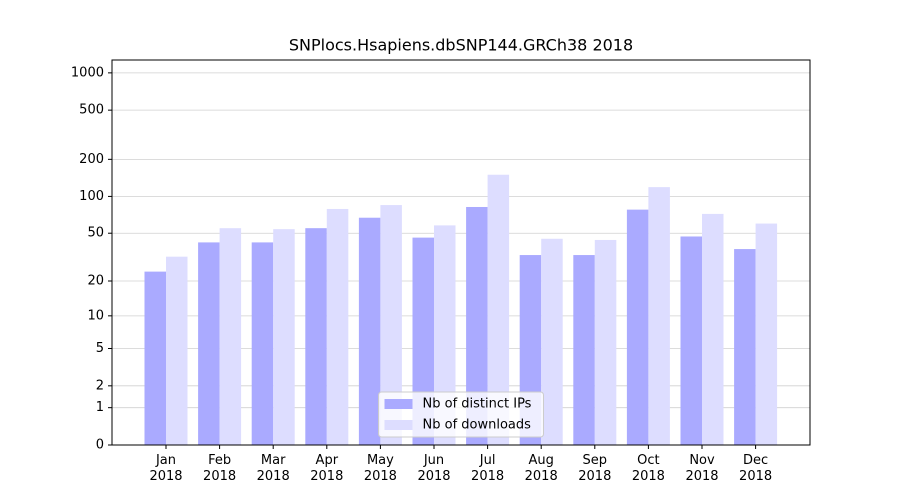 This screenshot has width=900, height=500. Describe the element at coordinates (100, 385) in the screenshot. I see `y-tick-label: 2` at that location.